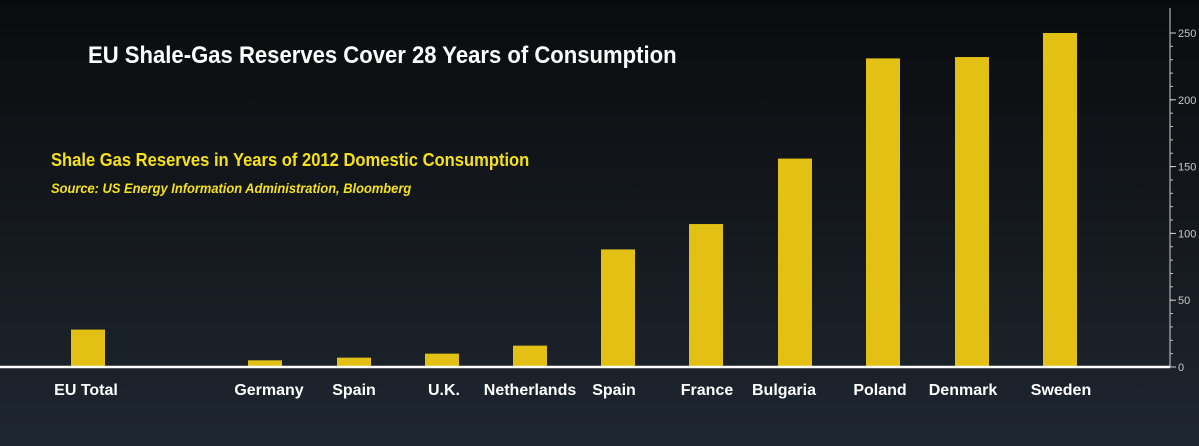 Image resolution: width=1199 pixels, height=446 pixels. Describe the element at coordinates (784, 390) in the screenshot. I see `category-label: Bulgaria` at that location.